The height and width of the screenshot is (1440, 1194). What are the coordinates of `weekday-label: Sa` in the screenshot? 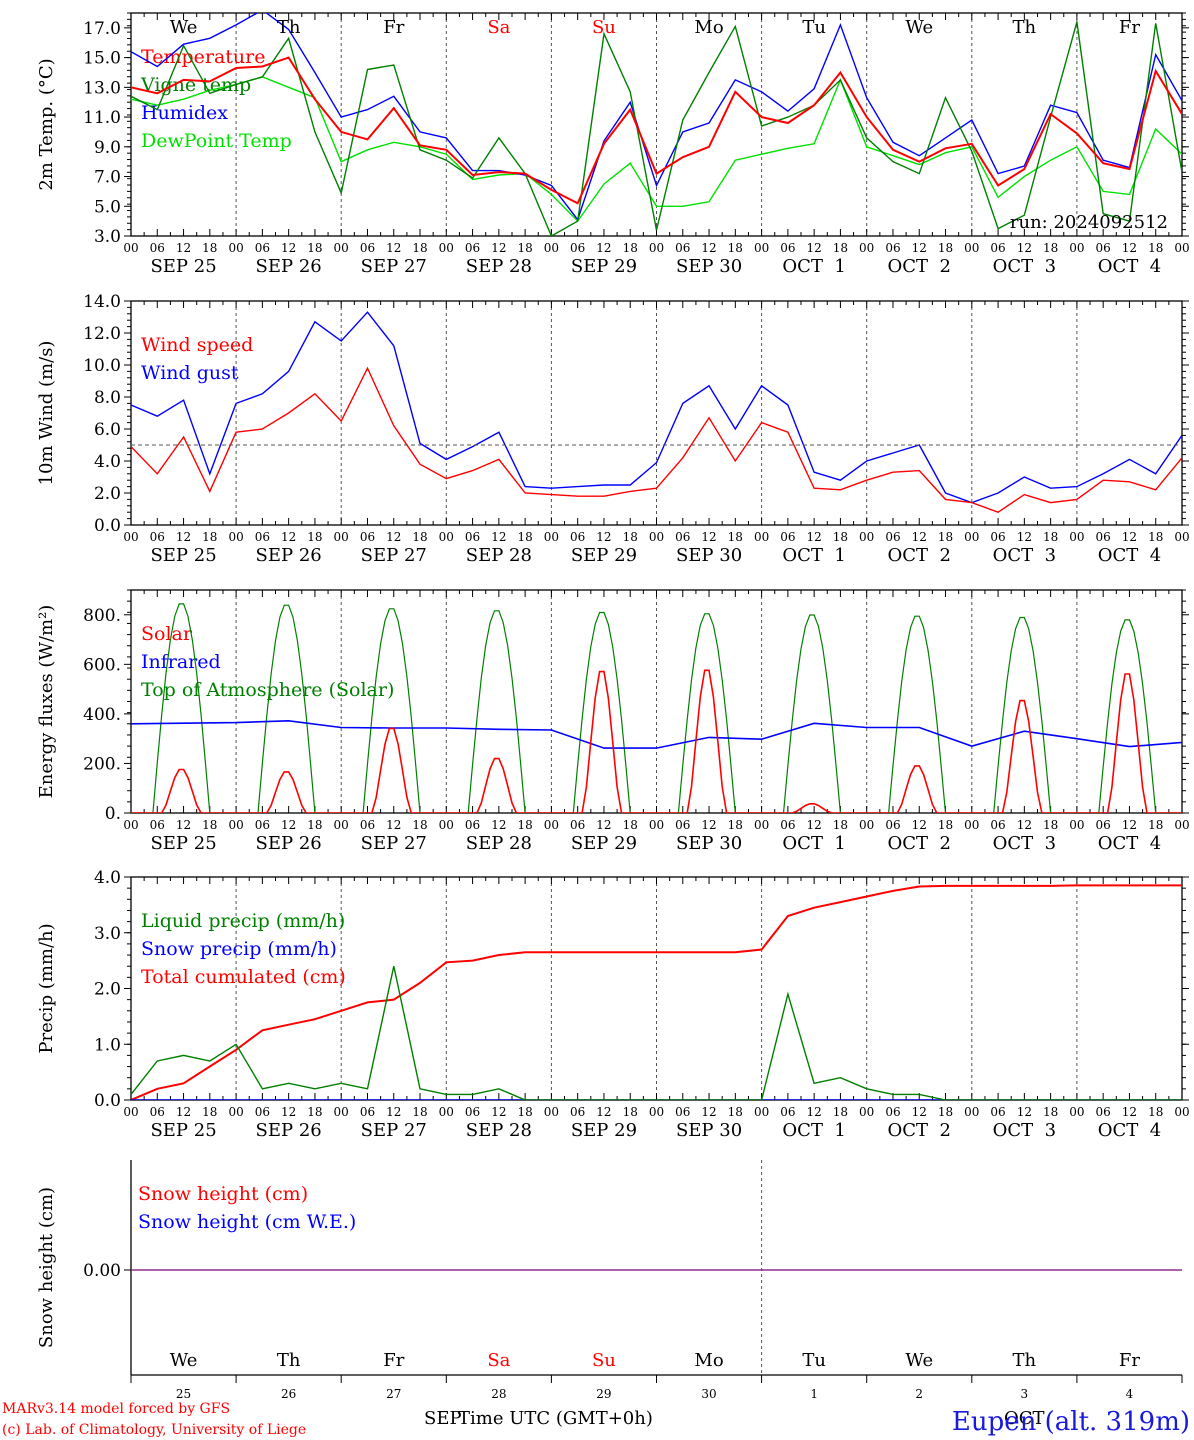 It's located at (498, 1360).